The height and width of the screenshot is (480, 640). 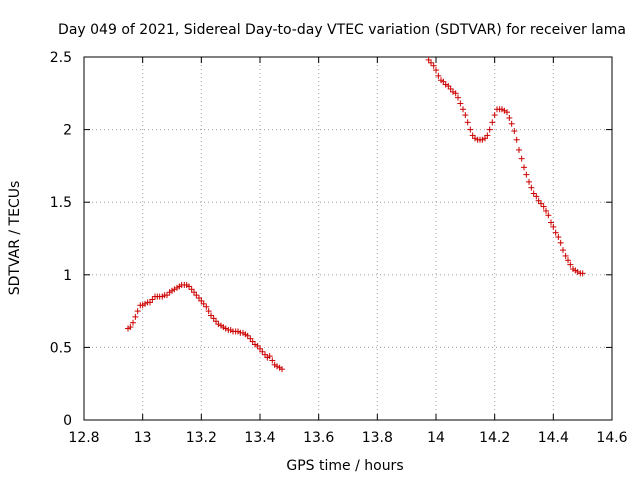 What do you see at coordinates (318, 438) in the screenshot?
I see `x-tick-label: 13.6` at bounding box center [318, 438].